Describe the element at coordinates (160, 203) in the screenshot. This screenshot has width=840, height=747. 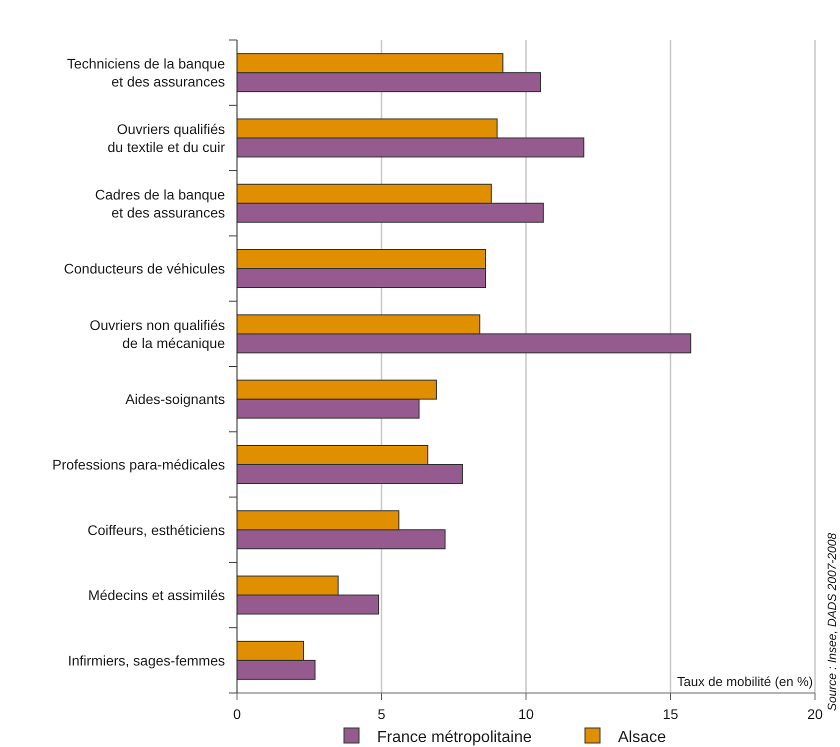
I see `y-tick-label: Cadres de la banque et des assurances` at that location.